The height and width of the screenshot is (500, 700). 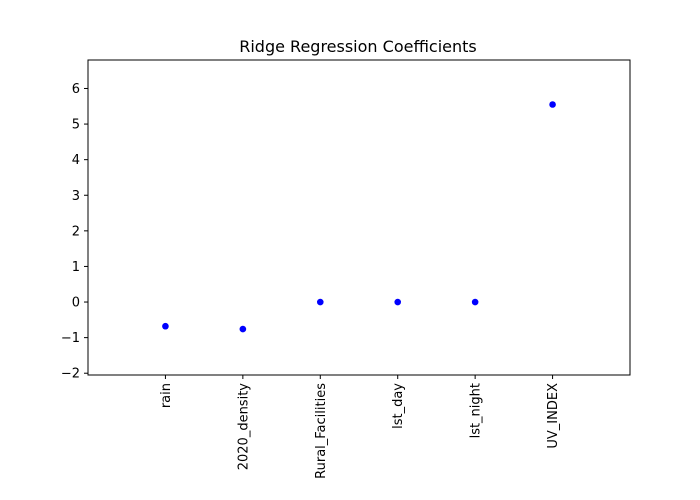 What do you see at coordinates (243, 427) in the screenshot?
I see `x-tick-label: 2020_density` at bounding box center [243, 427].